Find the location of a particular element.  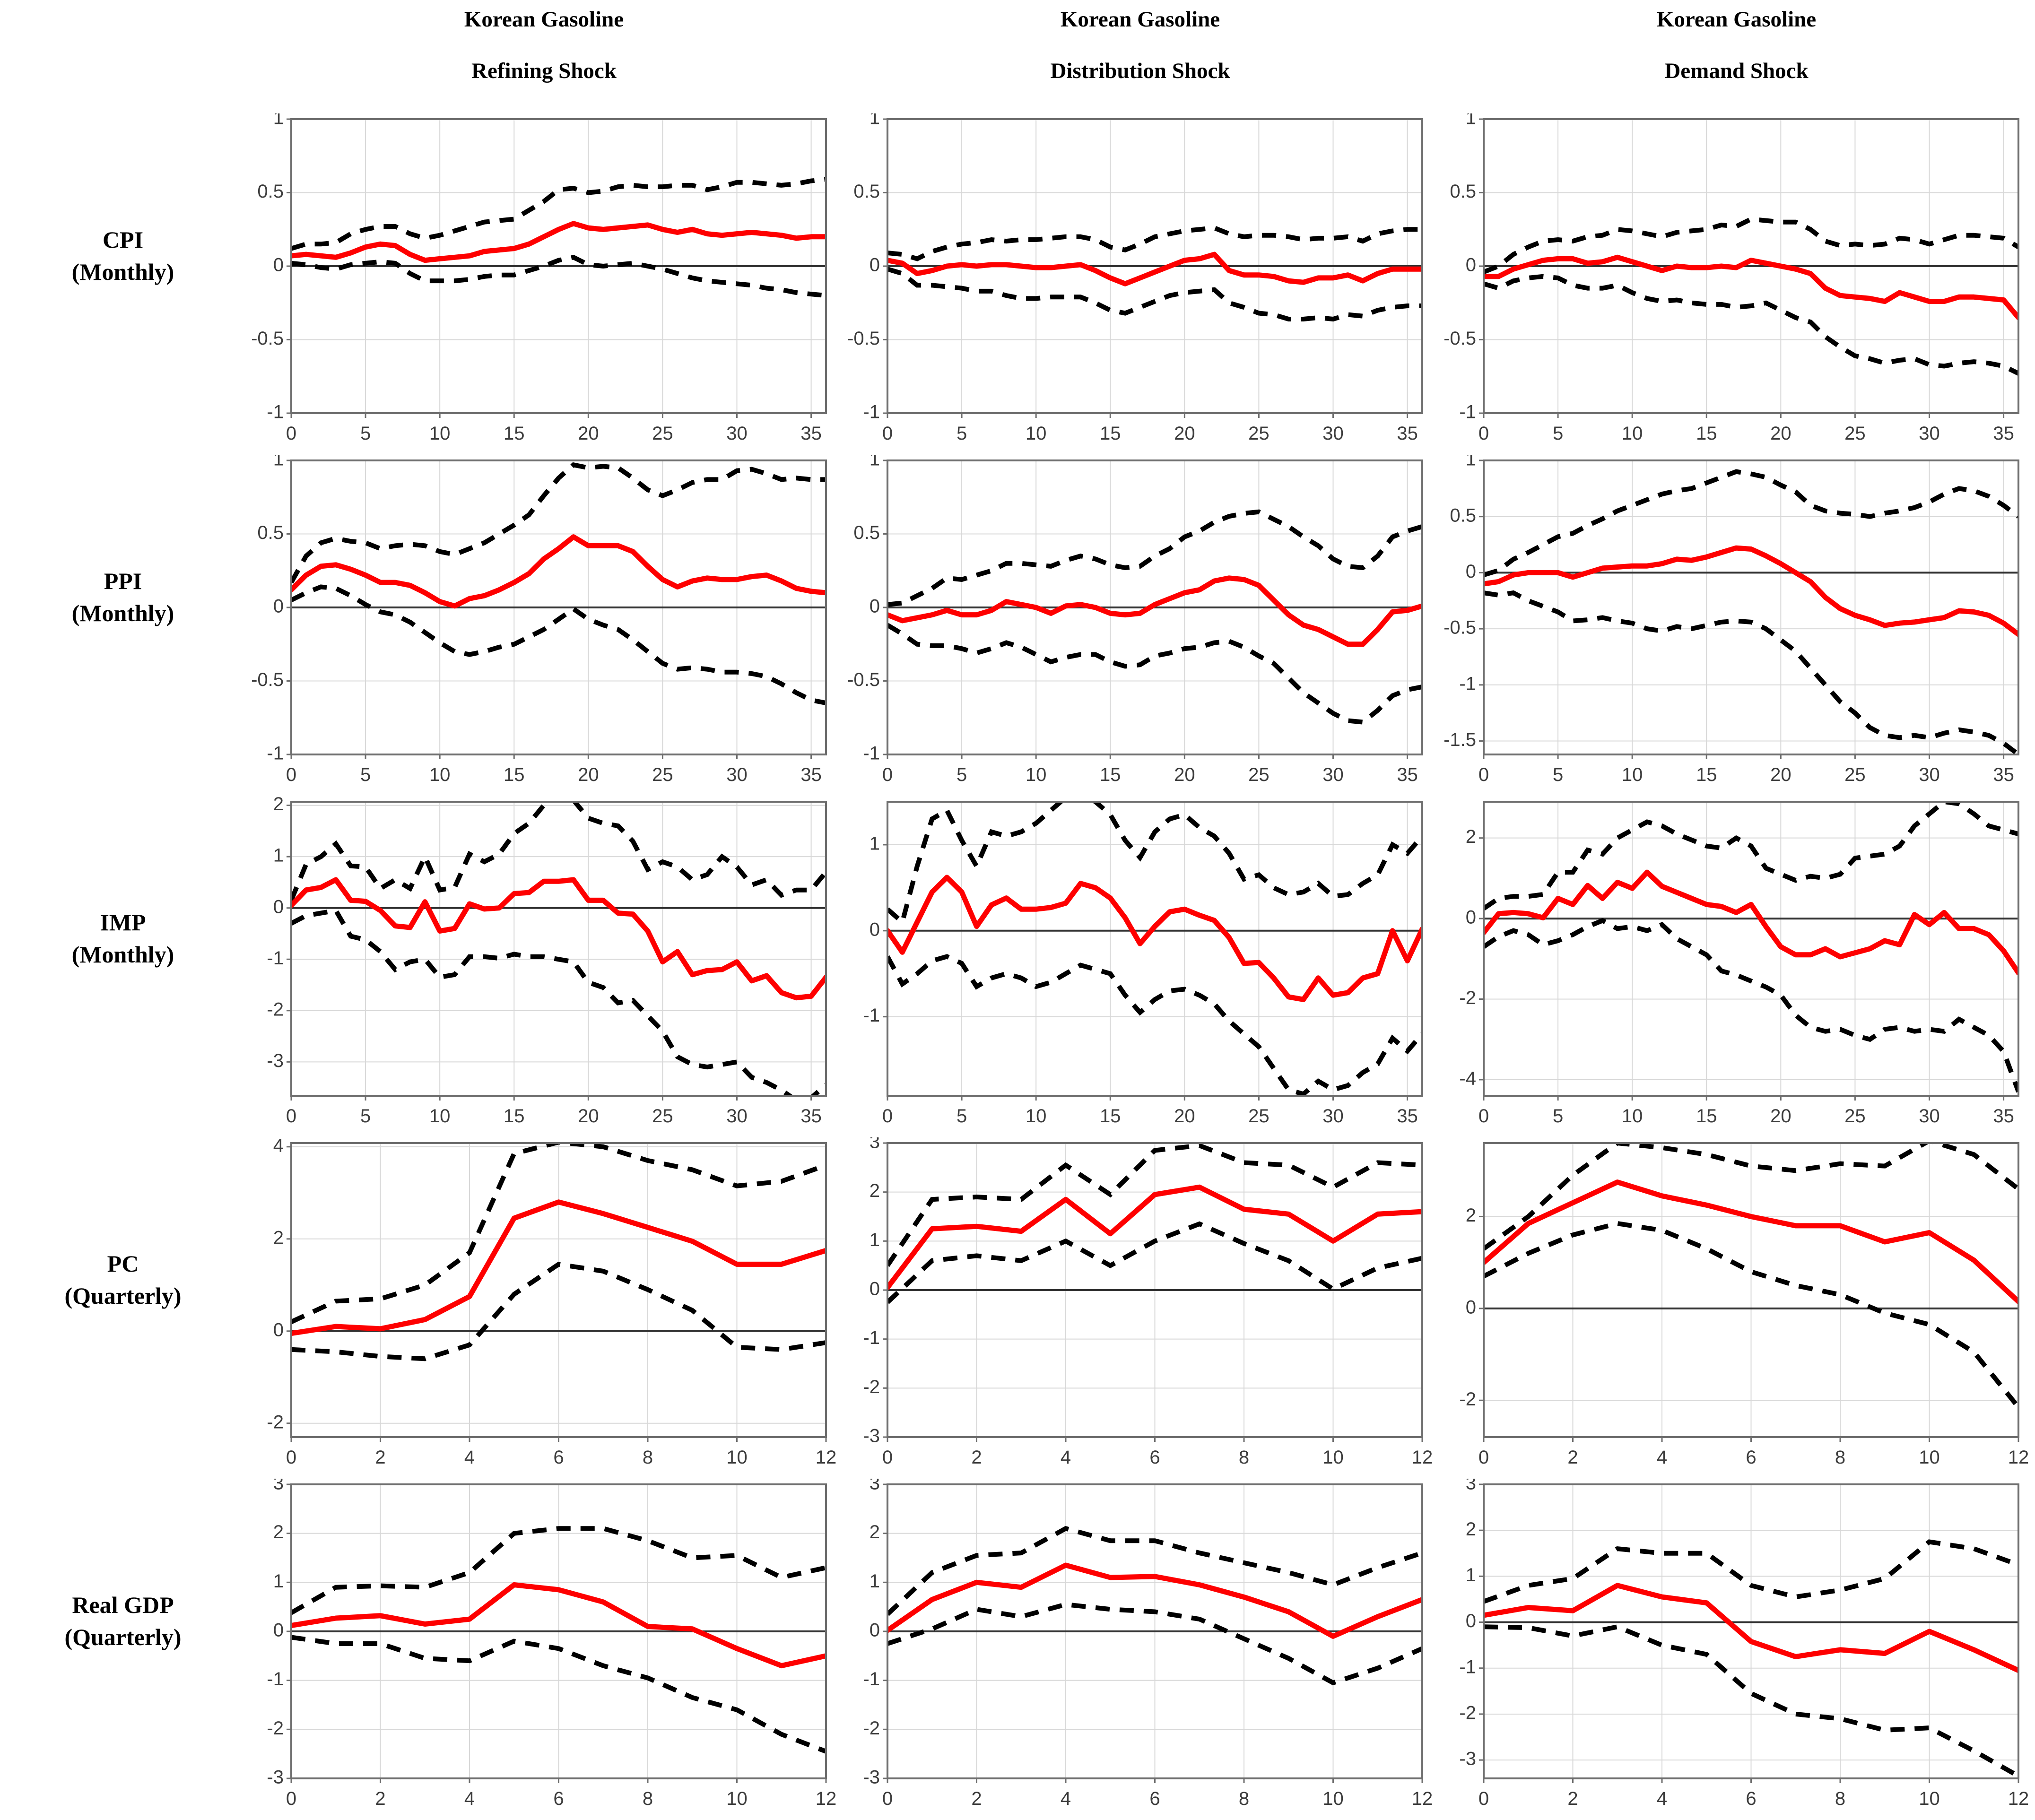

chart-svg: 10.50-0.5-1-1.50 5 10 15 20 25 30 35 is located at coordinates (1731, 620).